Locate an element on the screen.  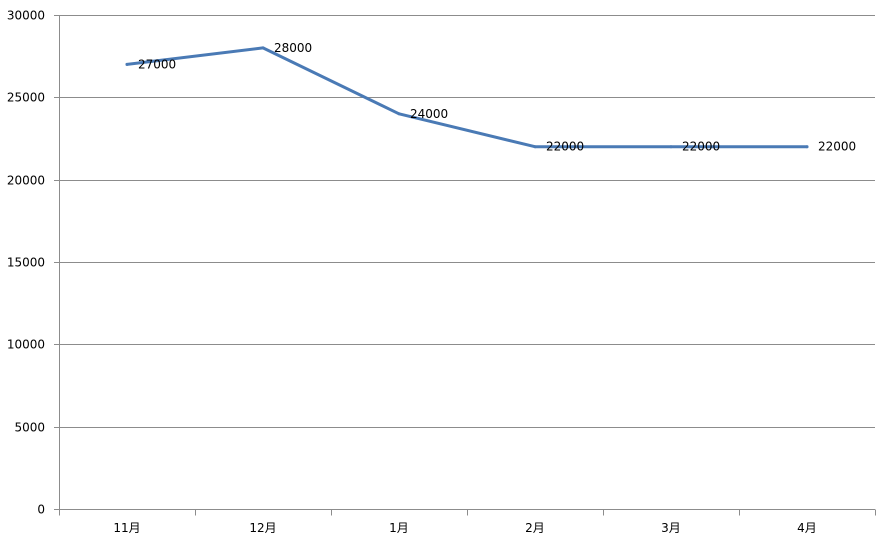
data-label-2: 24000 is located at coordinates (429, 114).